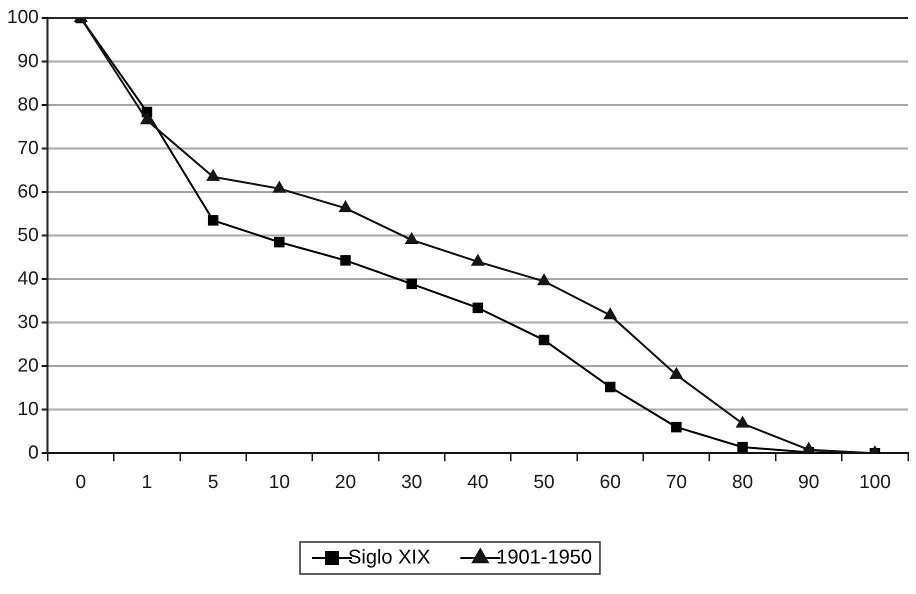  Describe the element at coordinates (81, 482) in the screenshot. I see `x-tick-label: 0` at that location.